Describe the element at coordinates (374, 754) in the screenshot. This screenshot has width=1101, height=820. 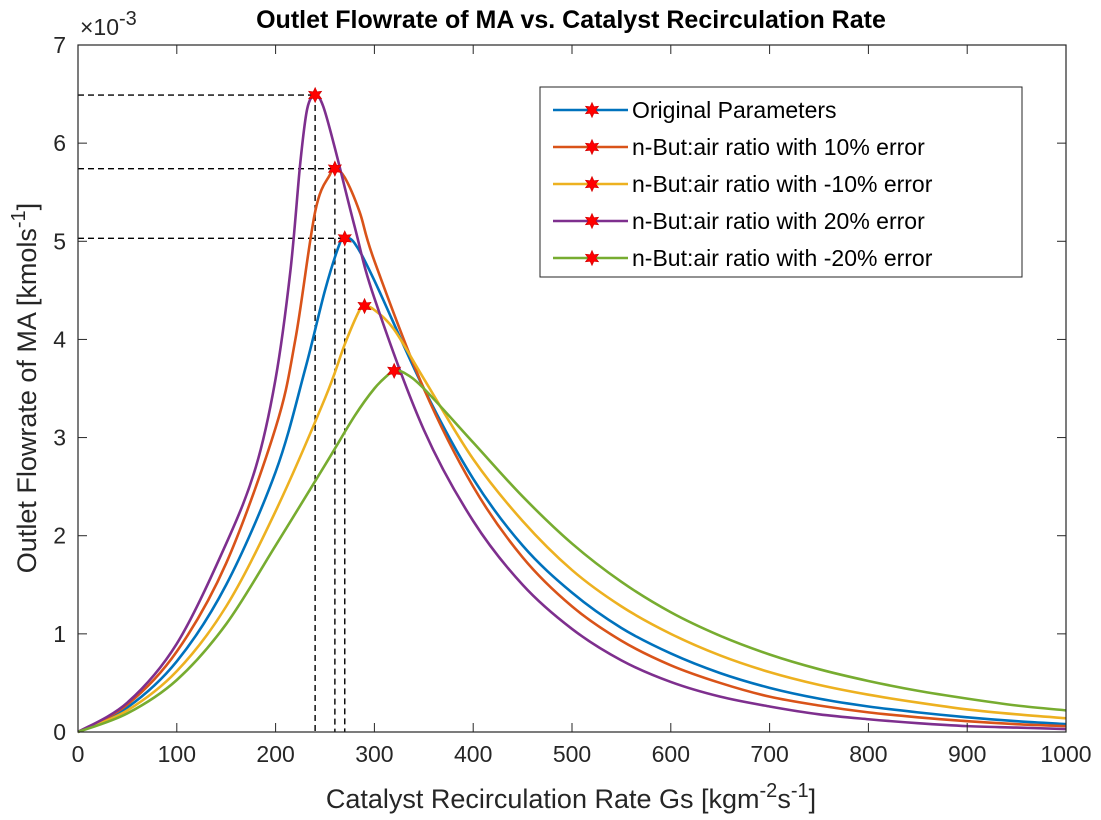
I see `x-tick-label: 300` at that location.